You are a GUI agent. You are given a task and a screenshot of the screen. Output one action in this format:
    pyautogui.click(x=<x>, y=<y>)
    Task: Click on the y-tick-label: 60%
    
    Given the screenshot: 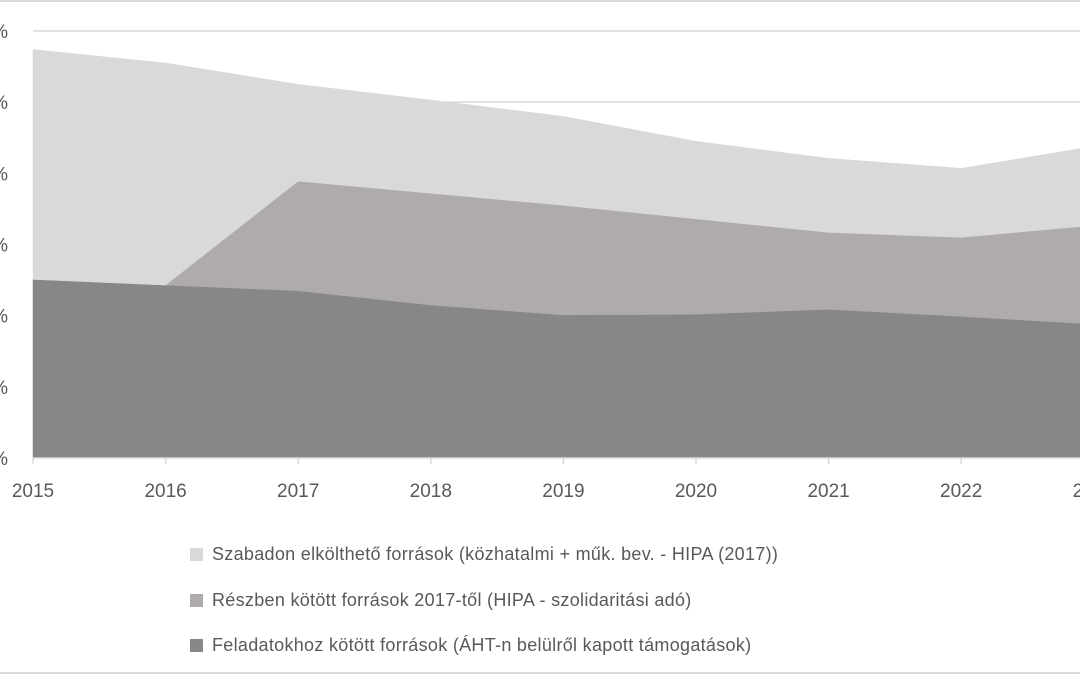 What is the action you would take?
    pyautogui.click(x=4, y=32)
    